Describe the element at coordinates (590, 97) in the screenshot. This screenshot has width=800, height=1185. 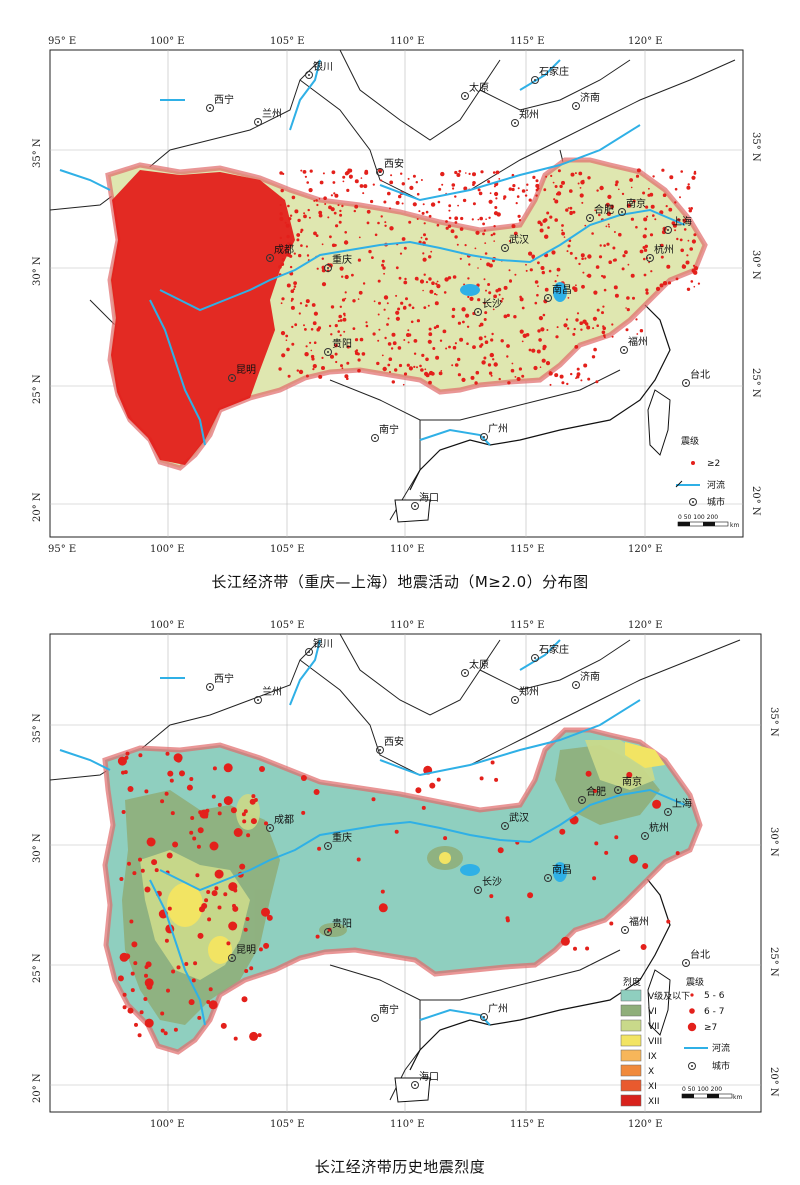
I see `city-label: 济南` at that location.